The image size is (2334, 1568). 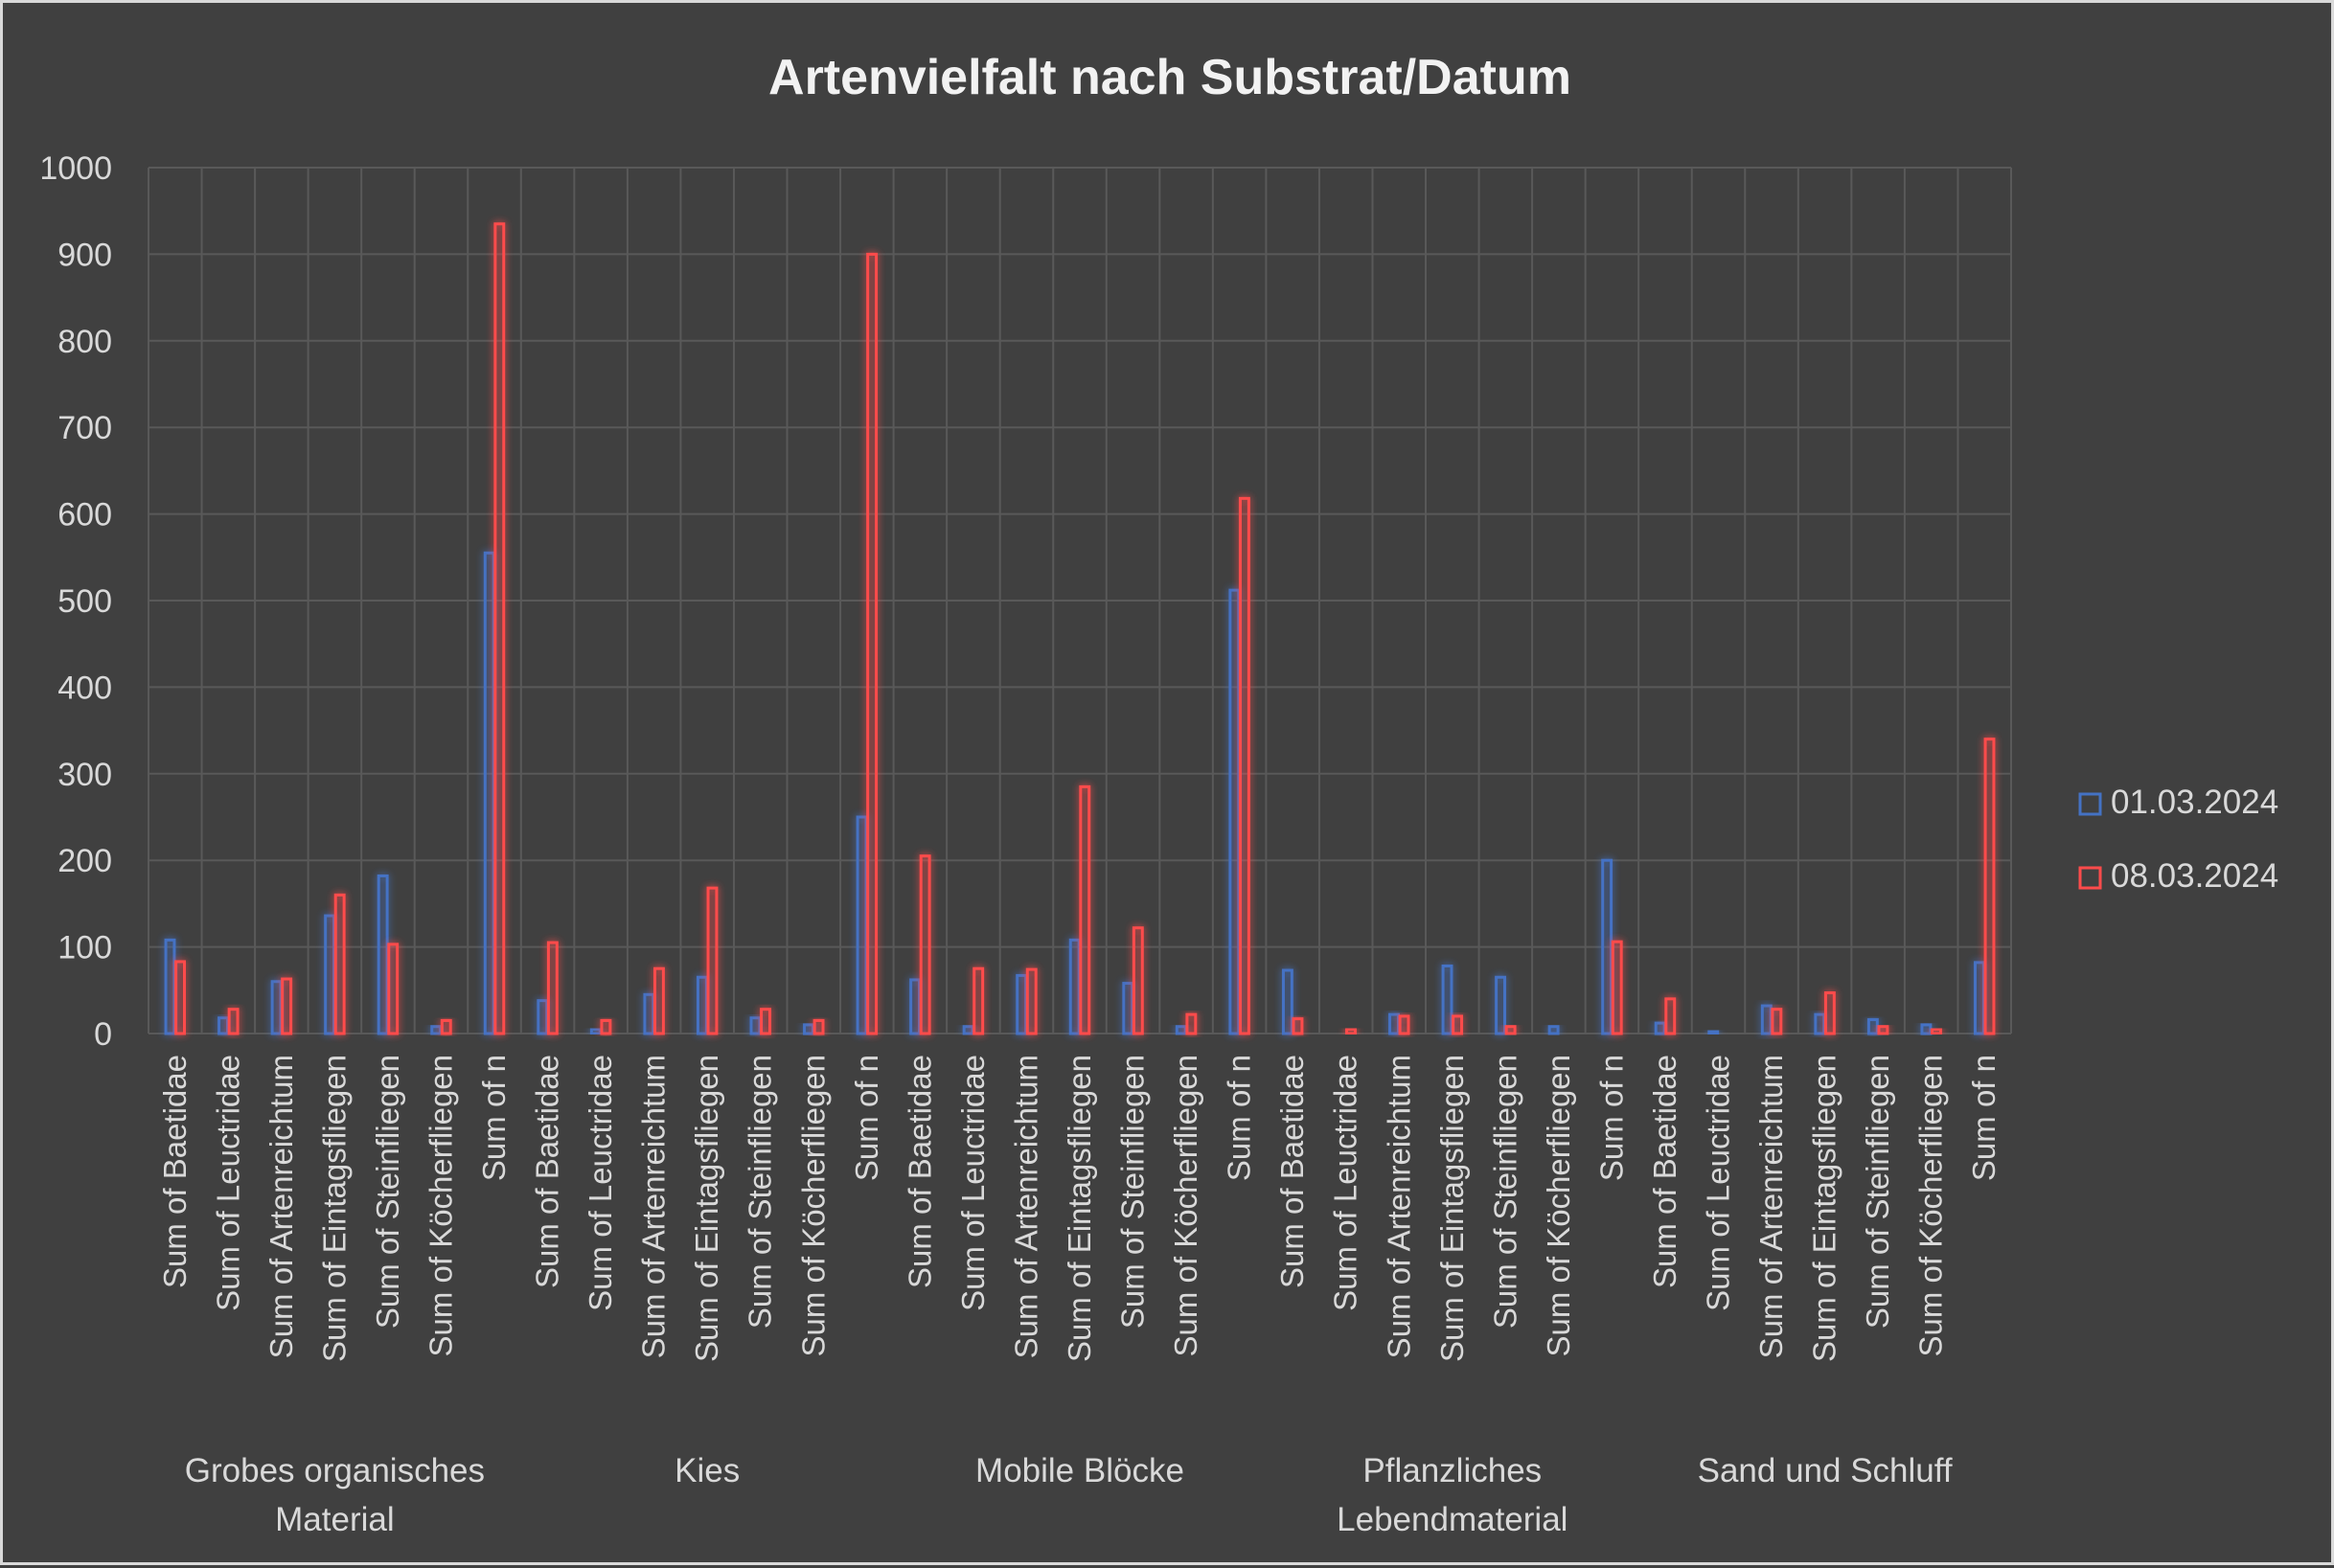 I want to click on y-tick-label: 900, so click(x=85, y=255).